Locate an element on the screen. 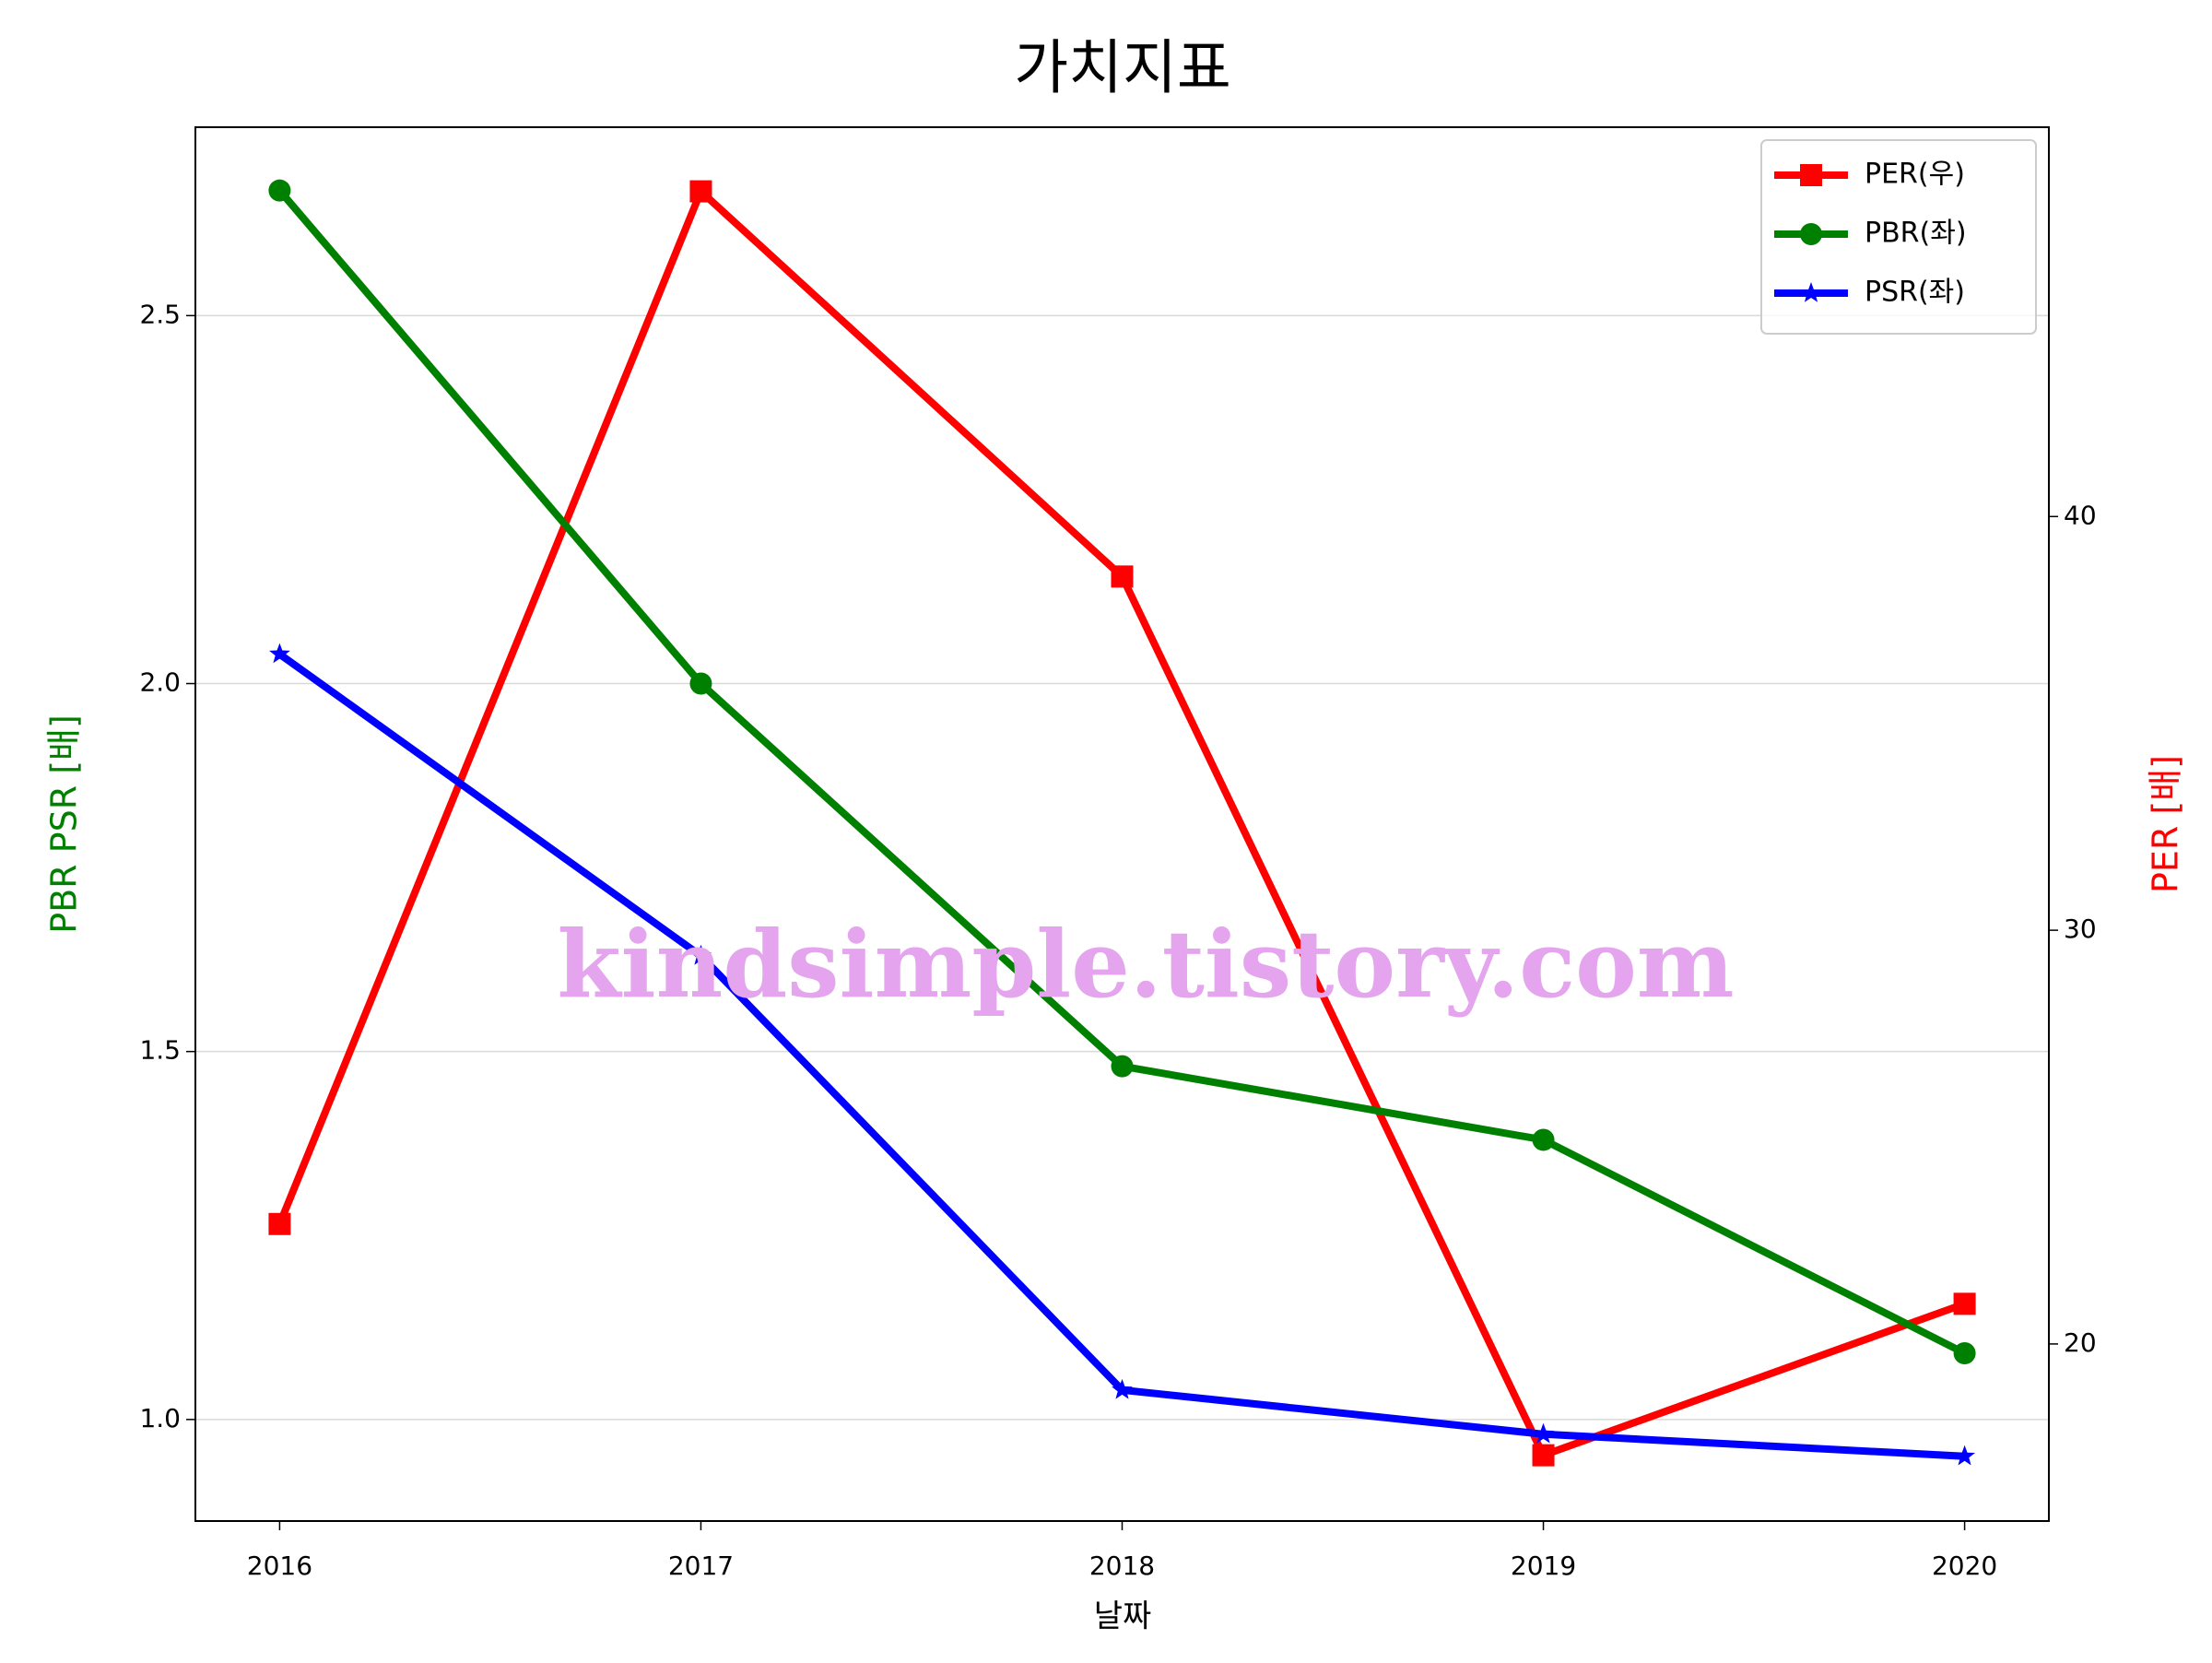  y-tick-label: 1.5 is located at coordinates (160, 1050).